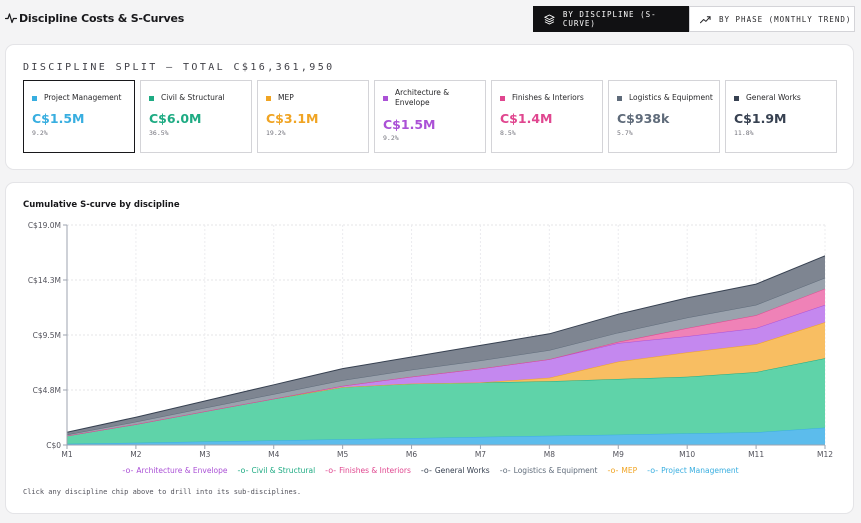  I want to click on tab-by-discipline: BY DISCIPLINE (S-CURVE), so click(611, 19).